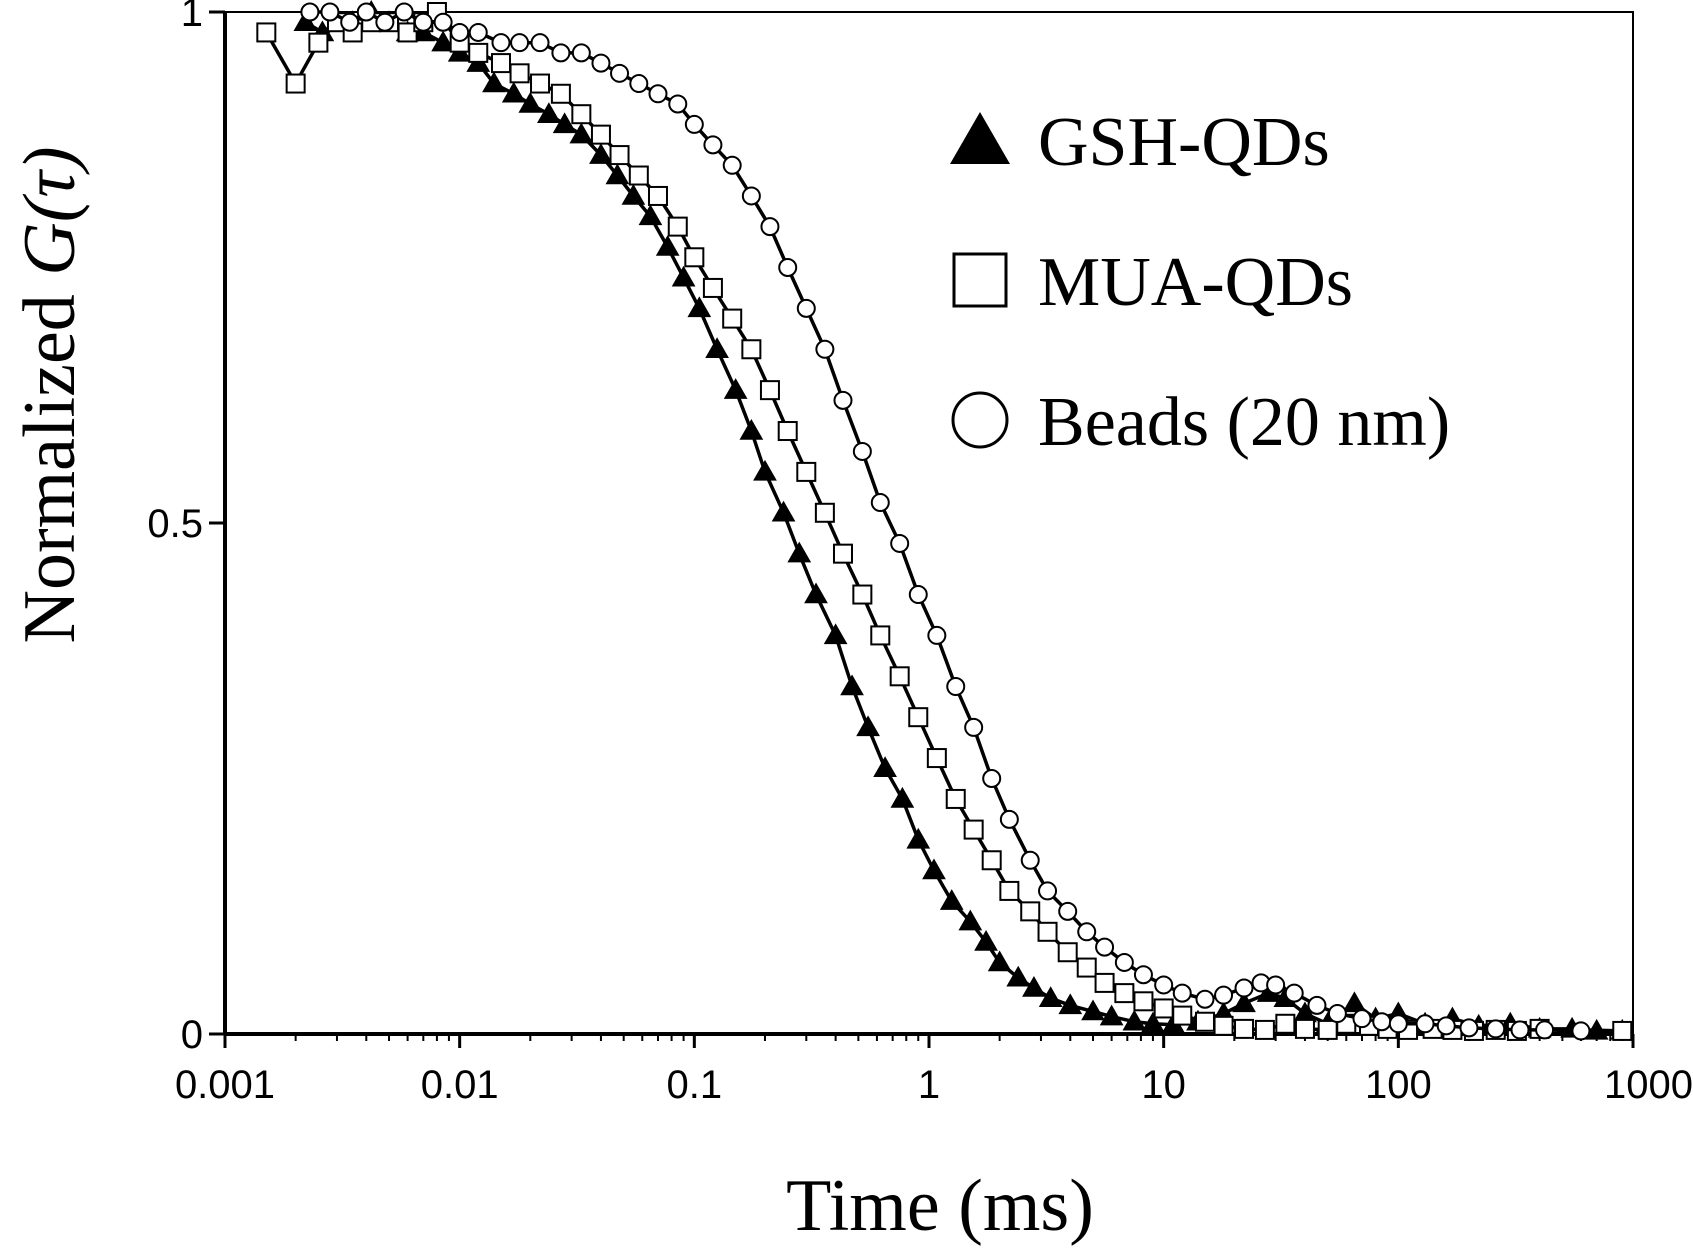 The height and width of the screenshot is (1257, 1693). Describe the element at coordinates (695, 1085) in the screenshot. I see `x-tick-label: 0.1` at that location.